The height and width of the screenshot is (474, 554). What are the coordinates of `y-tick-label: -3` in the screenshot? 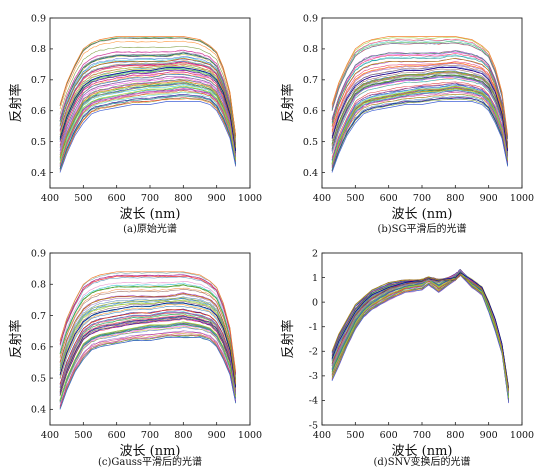 It's located at (313, 376).